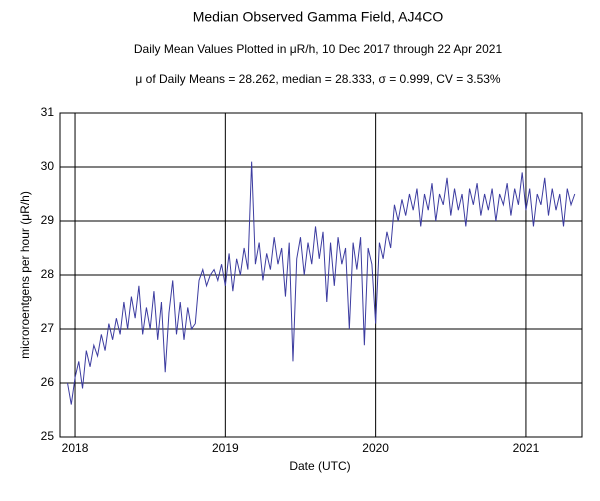 This screenshot has height=501, width=600. Describe the element at coordinates (48, 166) in the screenshot. I see `y-tick-label: 30` at that location.